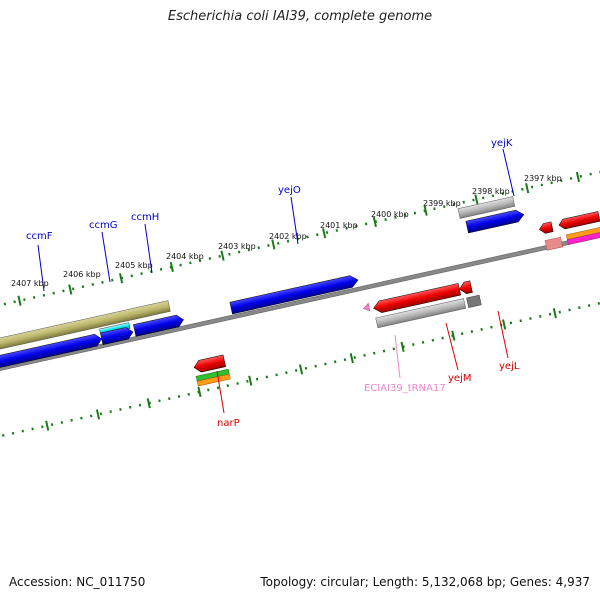  I want to click on kbp-label: 2405 kbp, so click(134, 265).